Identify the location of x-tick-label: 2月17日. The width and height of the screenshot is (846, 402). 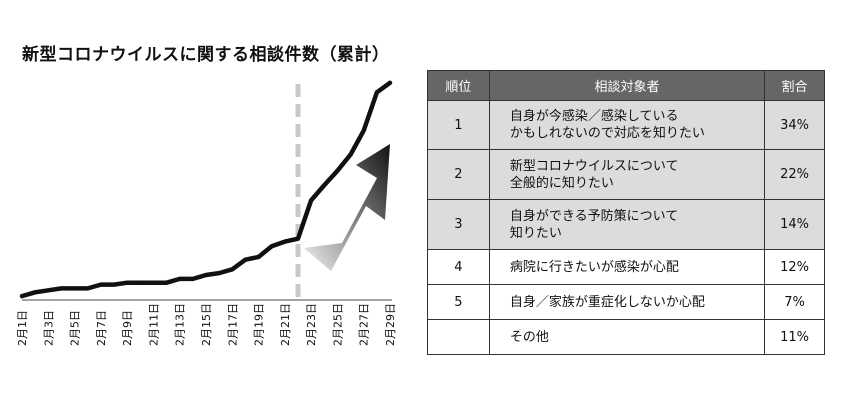
(232, 324).